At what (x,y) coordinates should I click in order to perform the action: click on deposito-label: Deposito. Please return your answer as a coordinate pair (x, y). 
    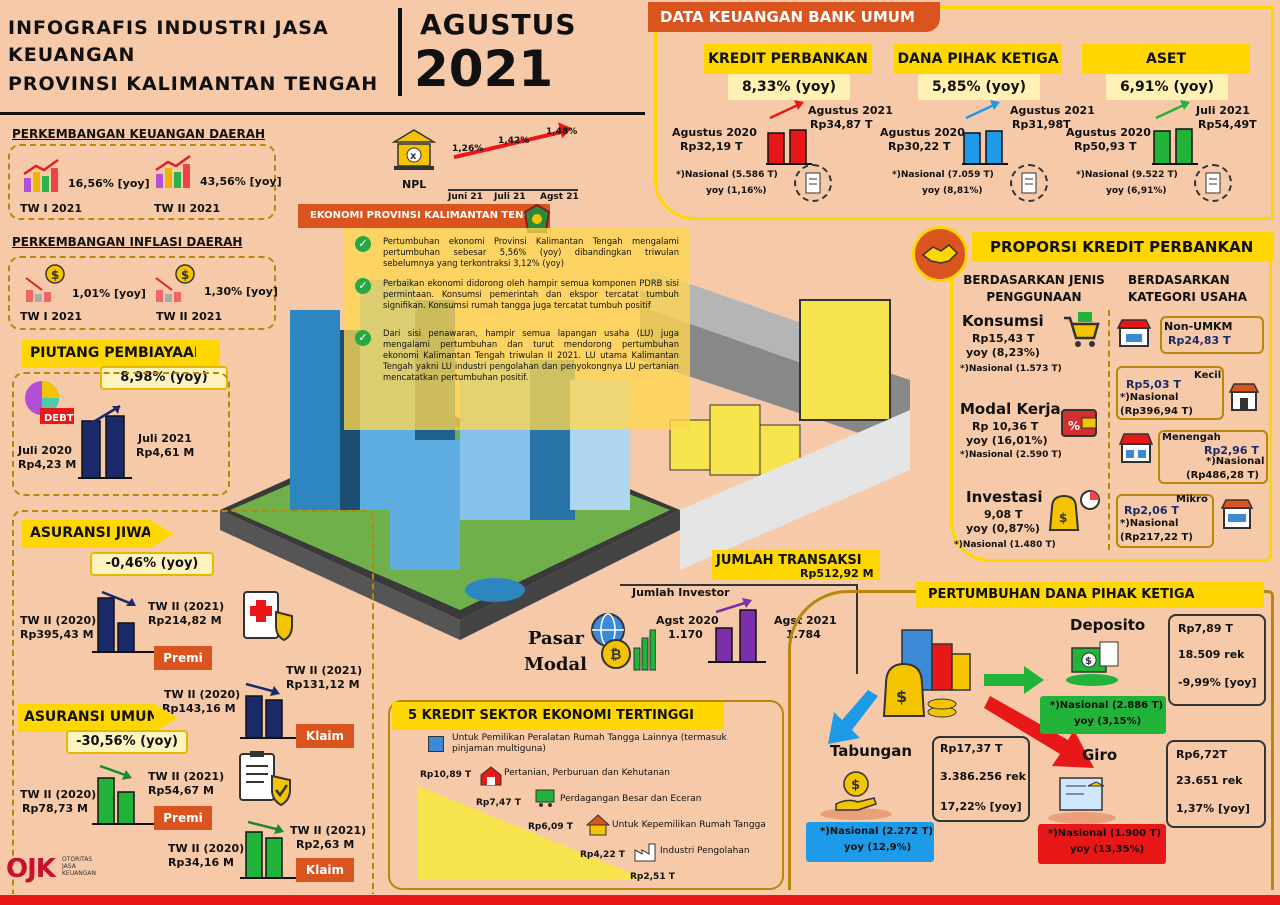
    Looking at the image, I should click on (1108, 625).